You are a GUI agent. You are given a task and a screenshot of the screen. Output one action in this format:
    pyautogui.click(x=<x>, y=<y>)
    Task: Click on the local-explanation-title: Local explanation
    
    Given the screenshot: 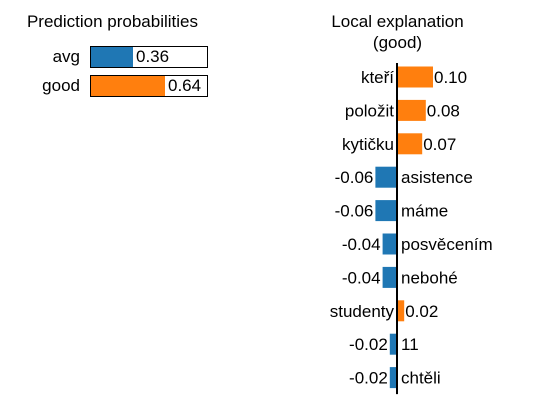 What is the action you would take?
    pyautogui.click(x=397, y=21)
    